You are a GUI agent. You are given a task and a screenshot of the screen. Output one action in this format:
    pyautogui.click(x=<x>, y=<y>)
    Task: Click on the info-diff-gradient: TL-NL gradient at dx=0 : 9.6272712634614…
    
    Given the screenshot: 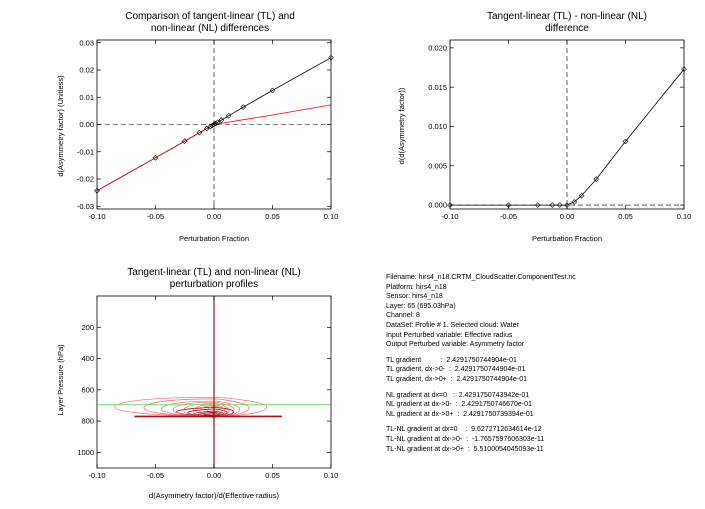 What is the action you would take?
    pyautogui.click(x=464, y=430)
    